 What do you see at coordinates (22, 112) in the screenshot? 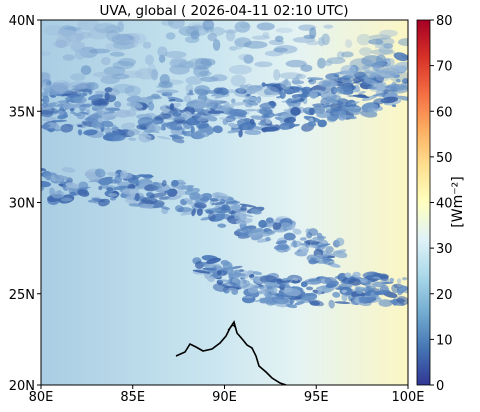
I see `y-tick-label: 35N` at bounding box center [22, 112].